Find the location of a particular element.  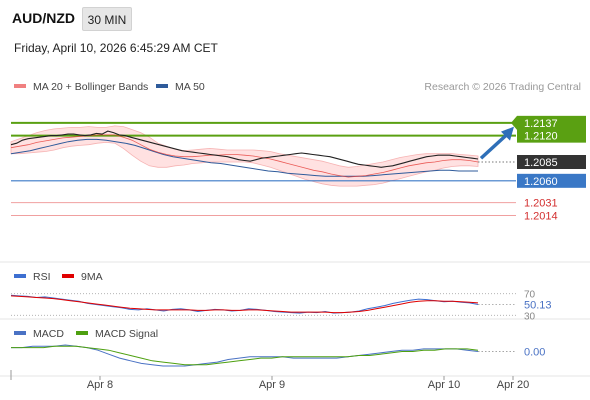

macd-line is located at coordinates (245, 355).